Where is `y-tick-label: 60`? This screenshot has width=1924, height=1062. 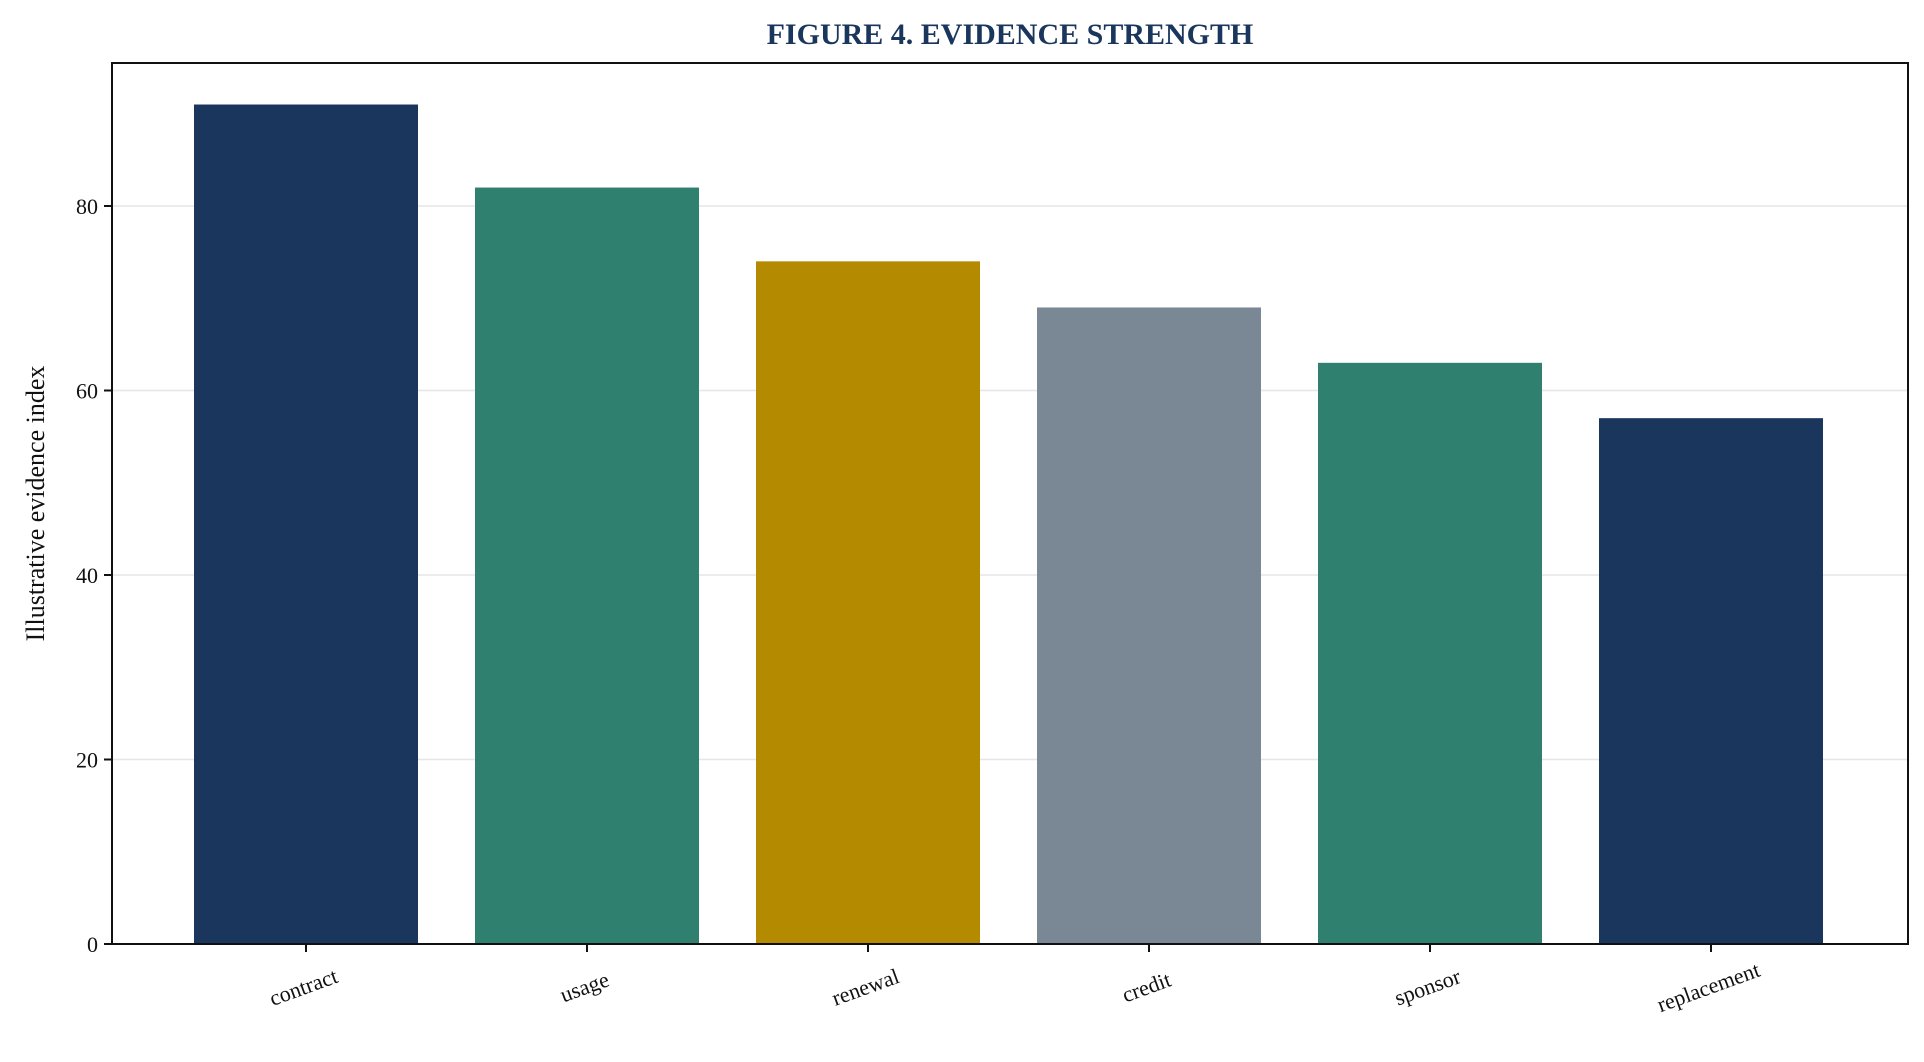 y-tick-label: 60 is located at coordinates (87, 390).